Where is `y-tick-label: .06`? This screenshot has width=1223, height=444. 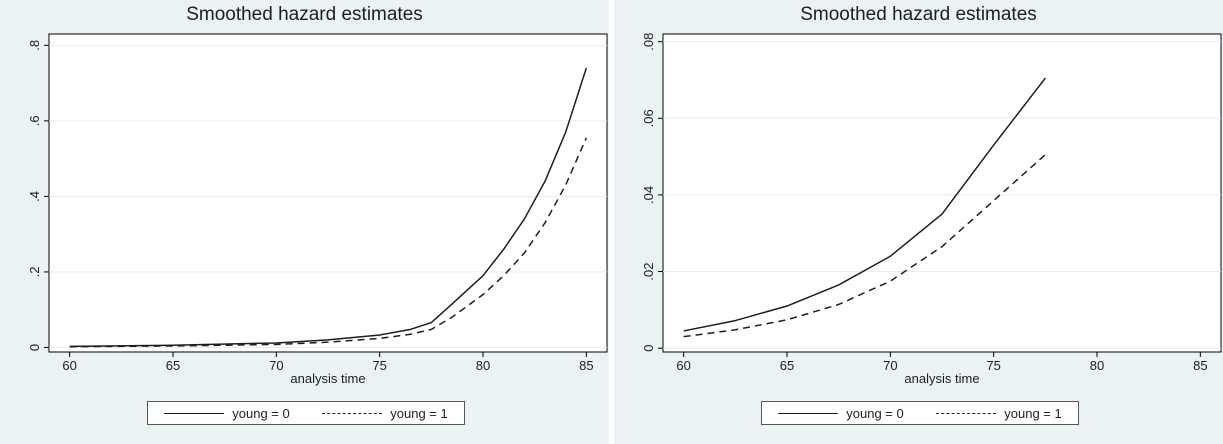
y-tick-label: .06 is located at coordinates (648, 118).